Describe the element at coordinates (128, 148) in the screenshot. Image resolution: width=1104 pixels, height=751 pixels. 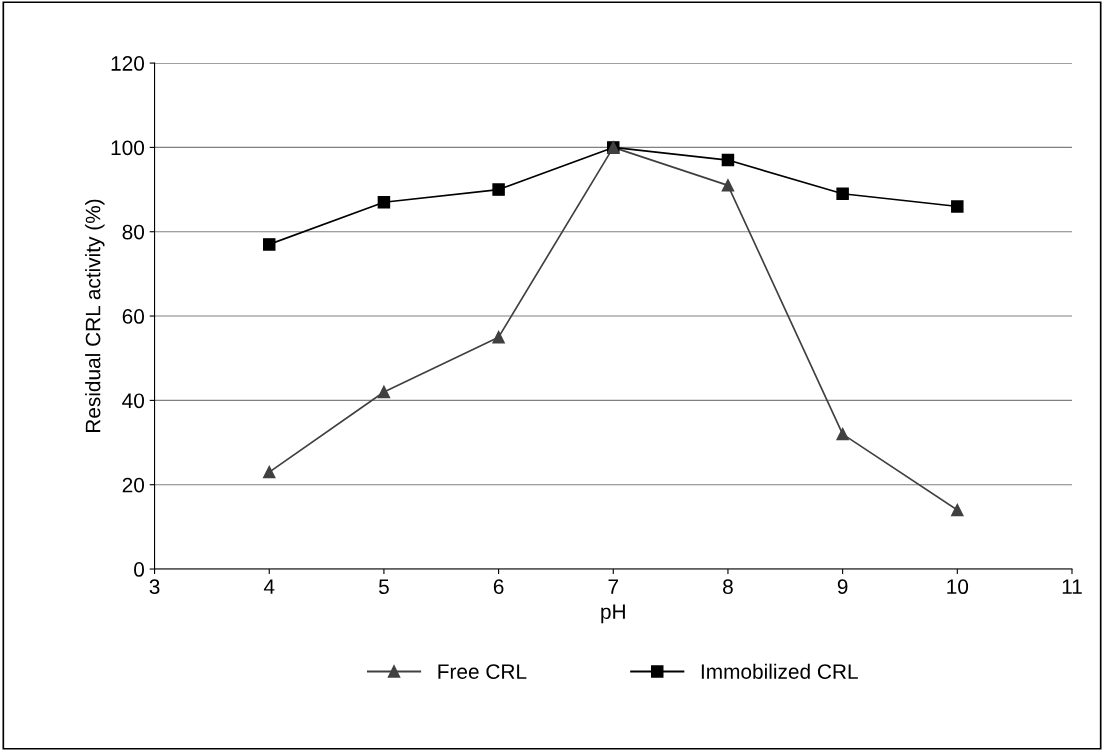
I see `y-tick-label: 100` at that location.